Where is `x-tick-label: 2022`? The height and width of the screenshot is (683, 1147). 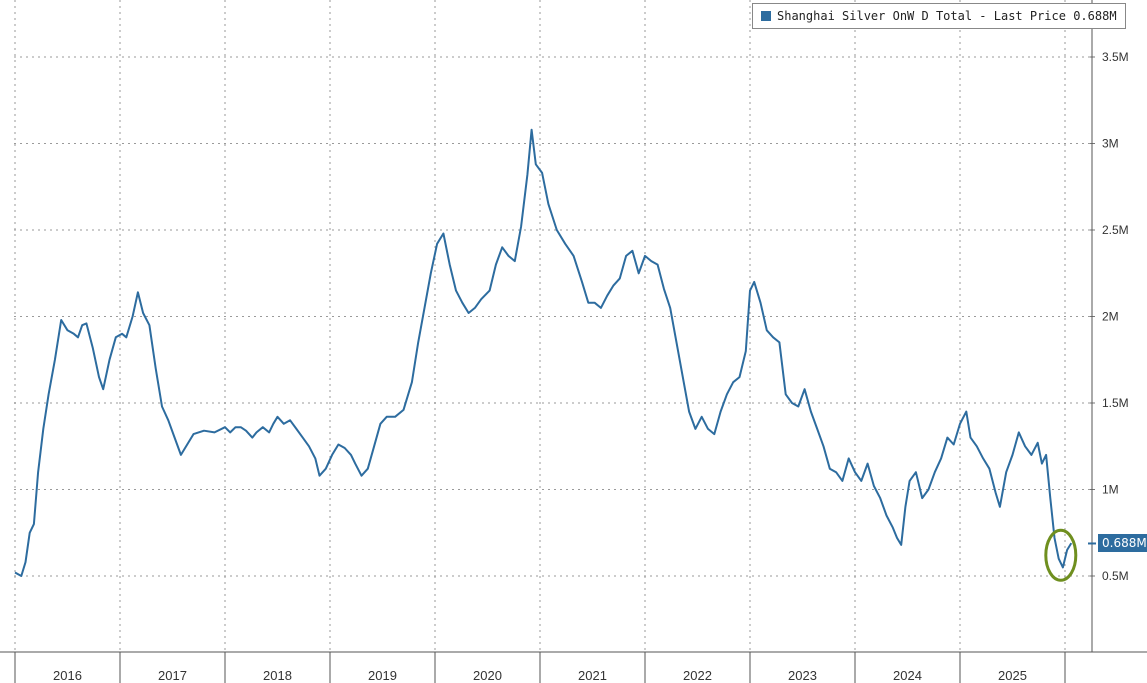 x-tick-label: 2022 is located at coordinates (697, 675).